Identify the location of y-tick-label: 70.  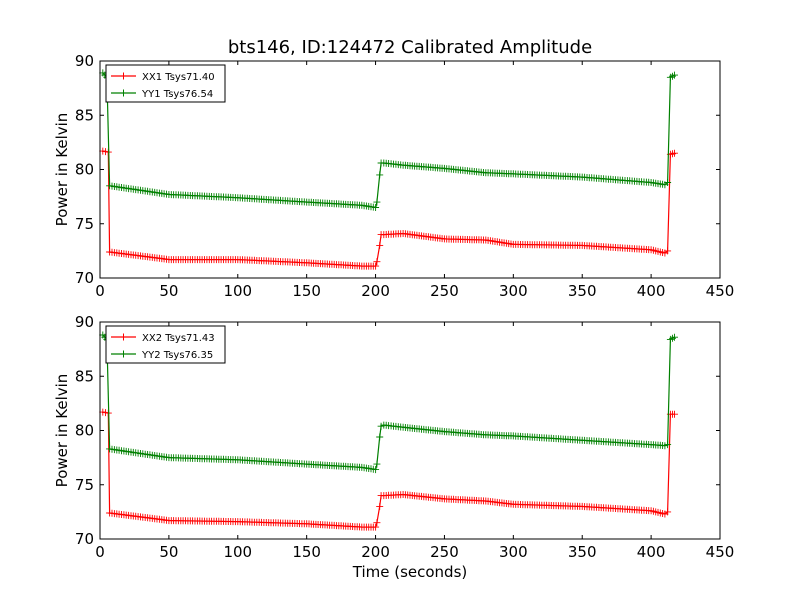
(84, 278).